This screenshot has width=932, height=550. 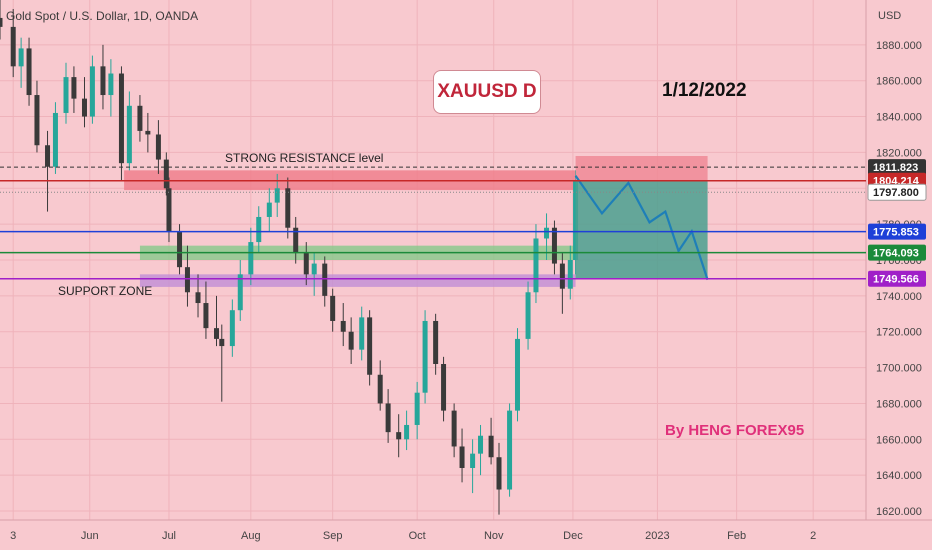 What do you see at coordinates (896, 280) in the screenshot?
I see `price-tag-label: 1749.566` at bounding box center [896, 280].